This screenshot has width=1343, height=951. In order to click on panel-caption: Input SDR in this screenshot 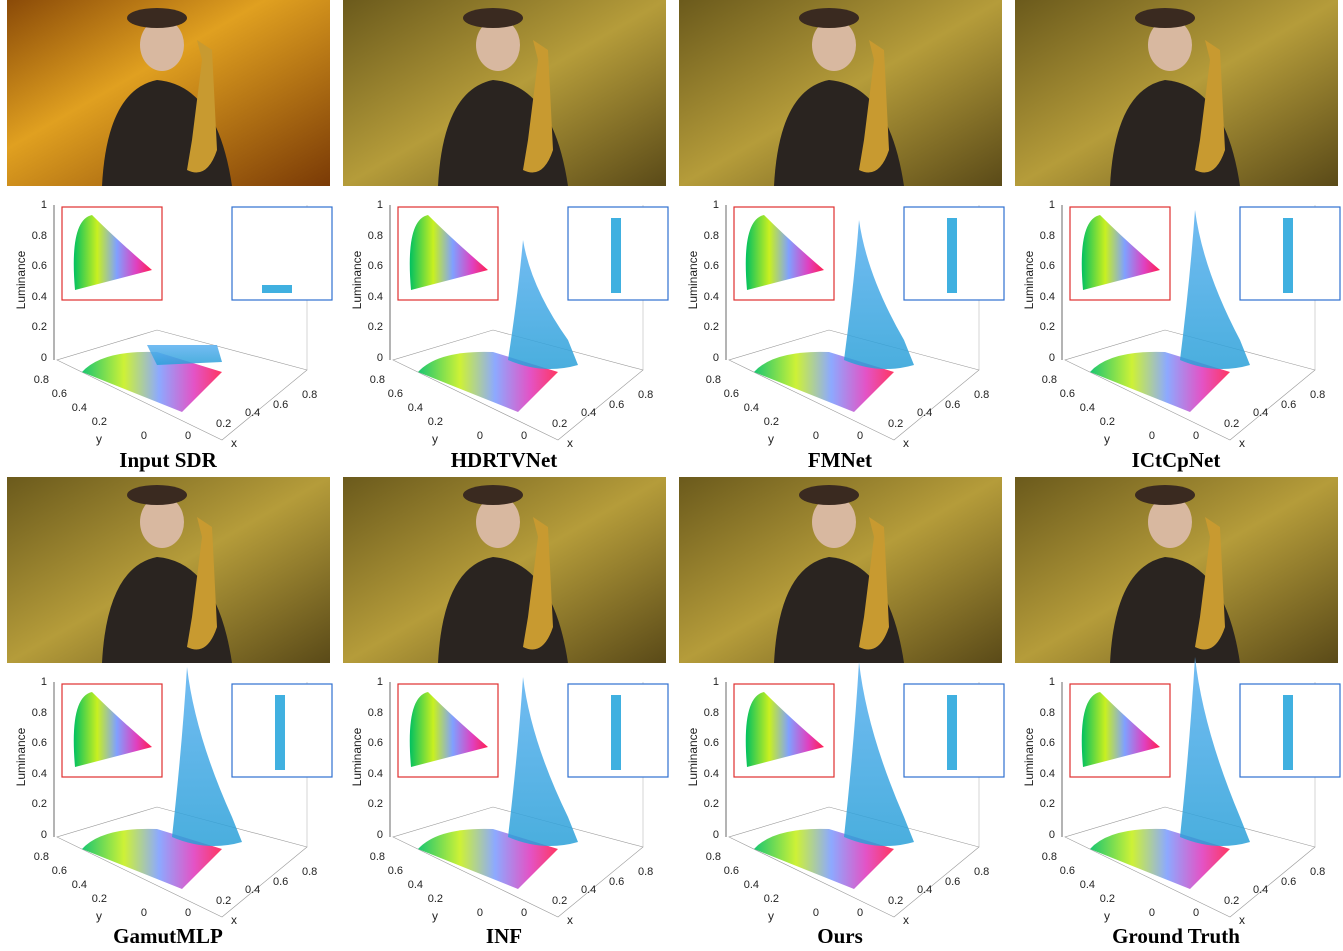, I will do `click(168, 460)`.